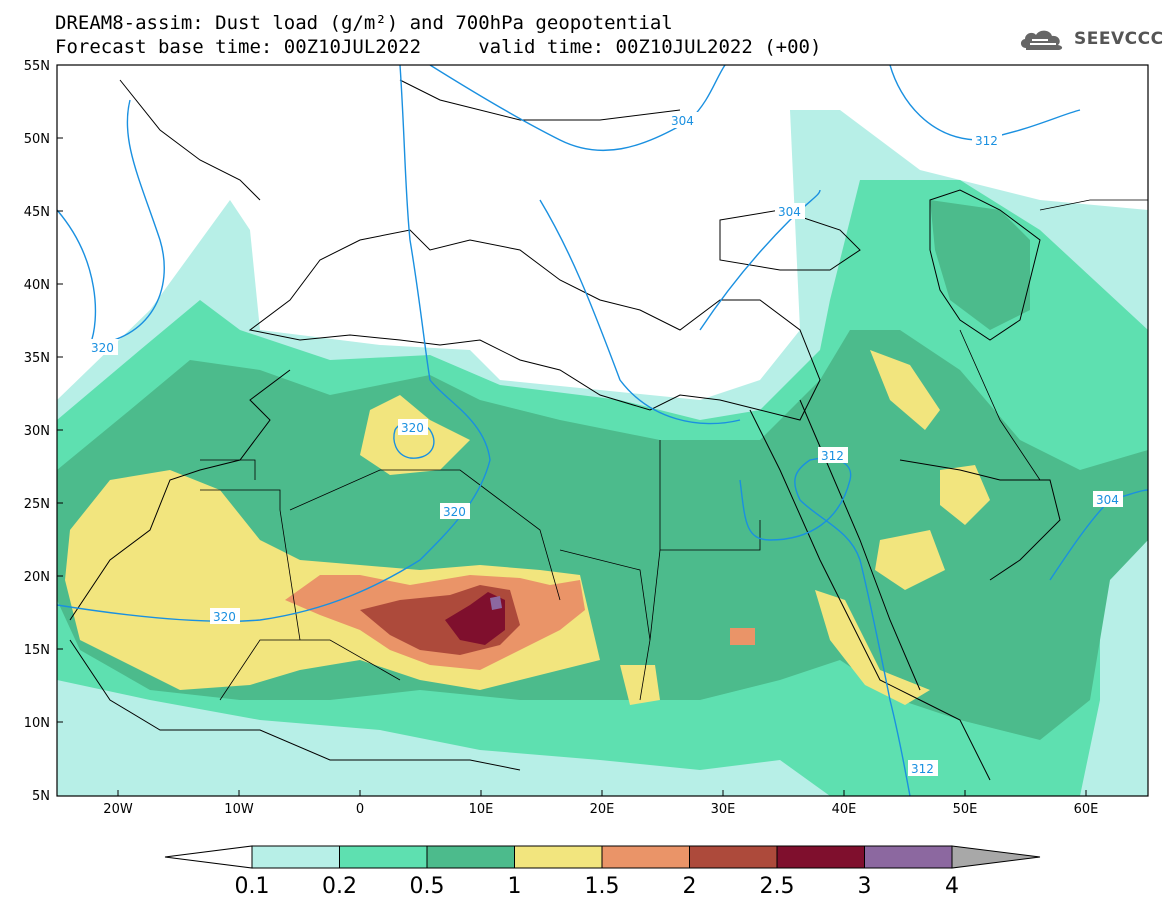 The image size is (1165, 907). Describe the element at coordinates (996, 857) in the screenshot. I see `colorbar-right-arrow` at that location.